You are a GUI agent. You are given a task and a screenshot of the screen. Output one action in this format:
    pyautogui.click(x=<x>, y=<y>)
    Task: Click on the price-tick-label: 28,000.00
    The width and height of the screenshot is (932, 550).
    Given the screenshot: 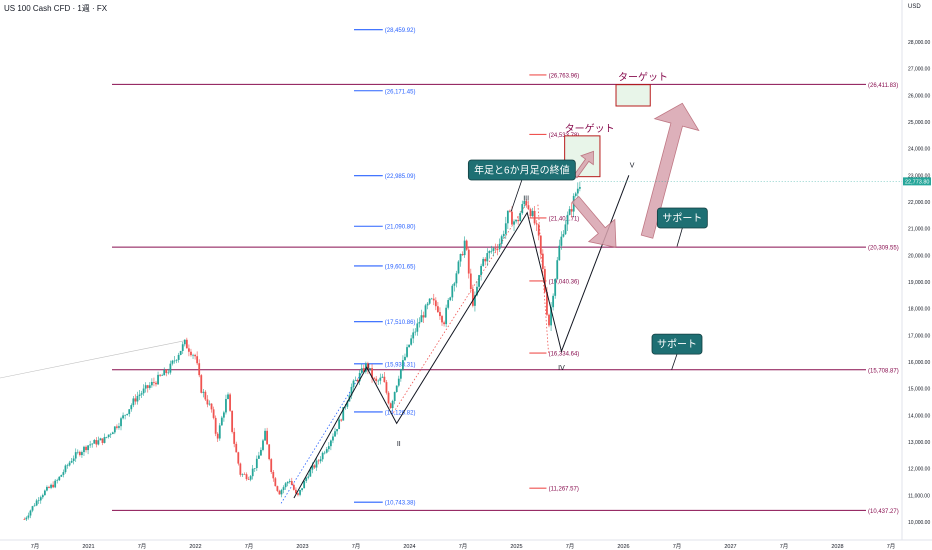 What is the action you would take?
    pyautogui.click(x=919, y=43)
    